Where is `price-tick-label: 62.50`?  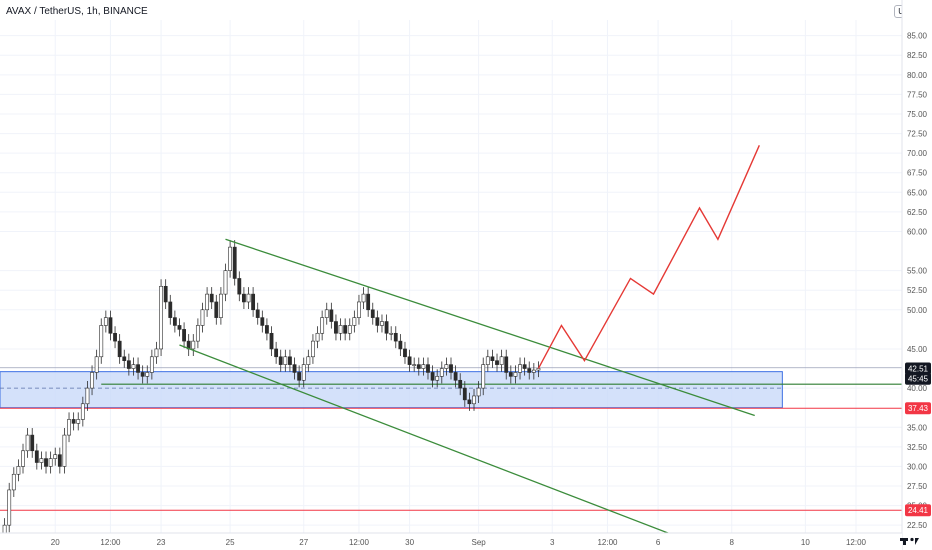 price-tick-label: 62.50 is located at coordinates (917, 212).